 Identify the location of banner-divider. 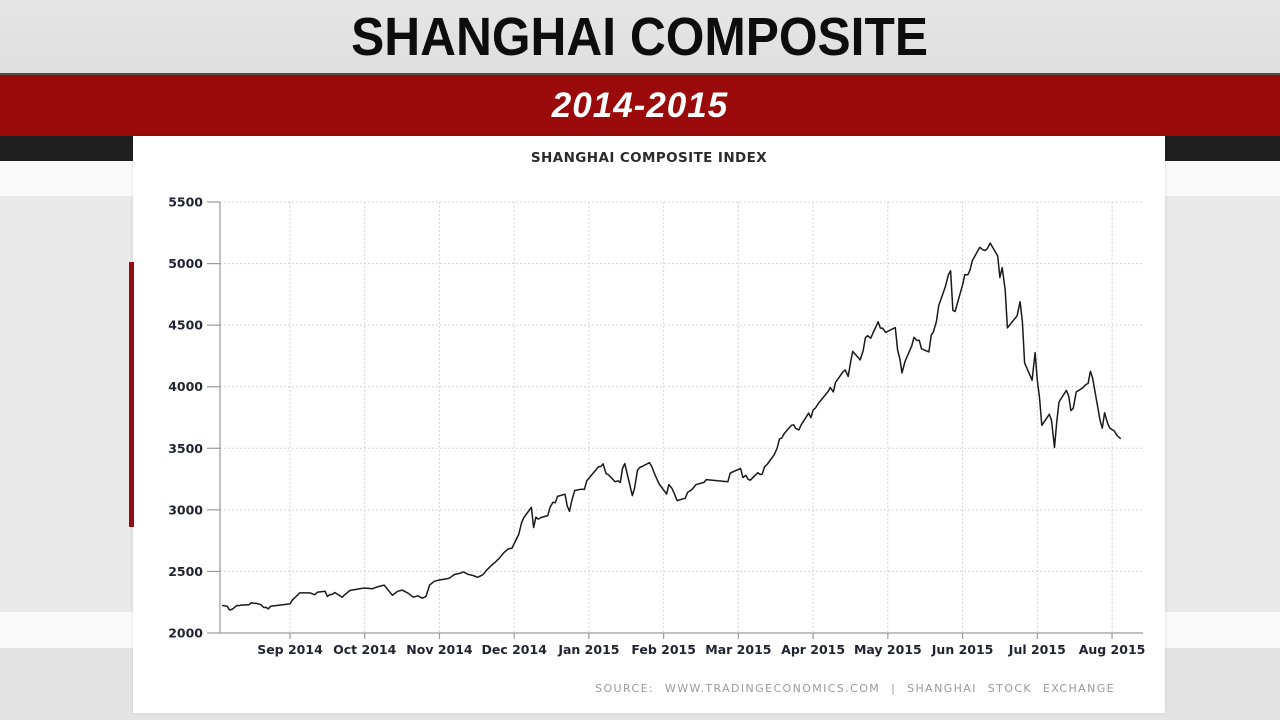
(640, 74).